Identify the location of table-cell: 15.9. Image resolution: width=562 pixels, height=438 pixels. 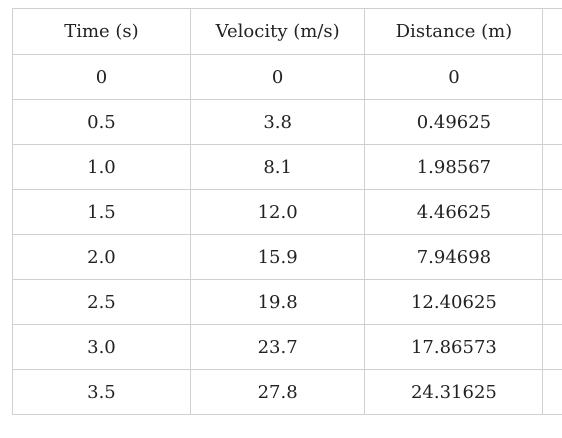
(277, 257).